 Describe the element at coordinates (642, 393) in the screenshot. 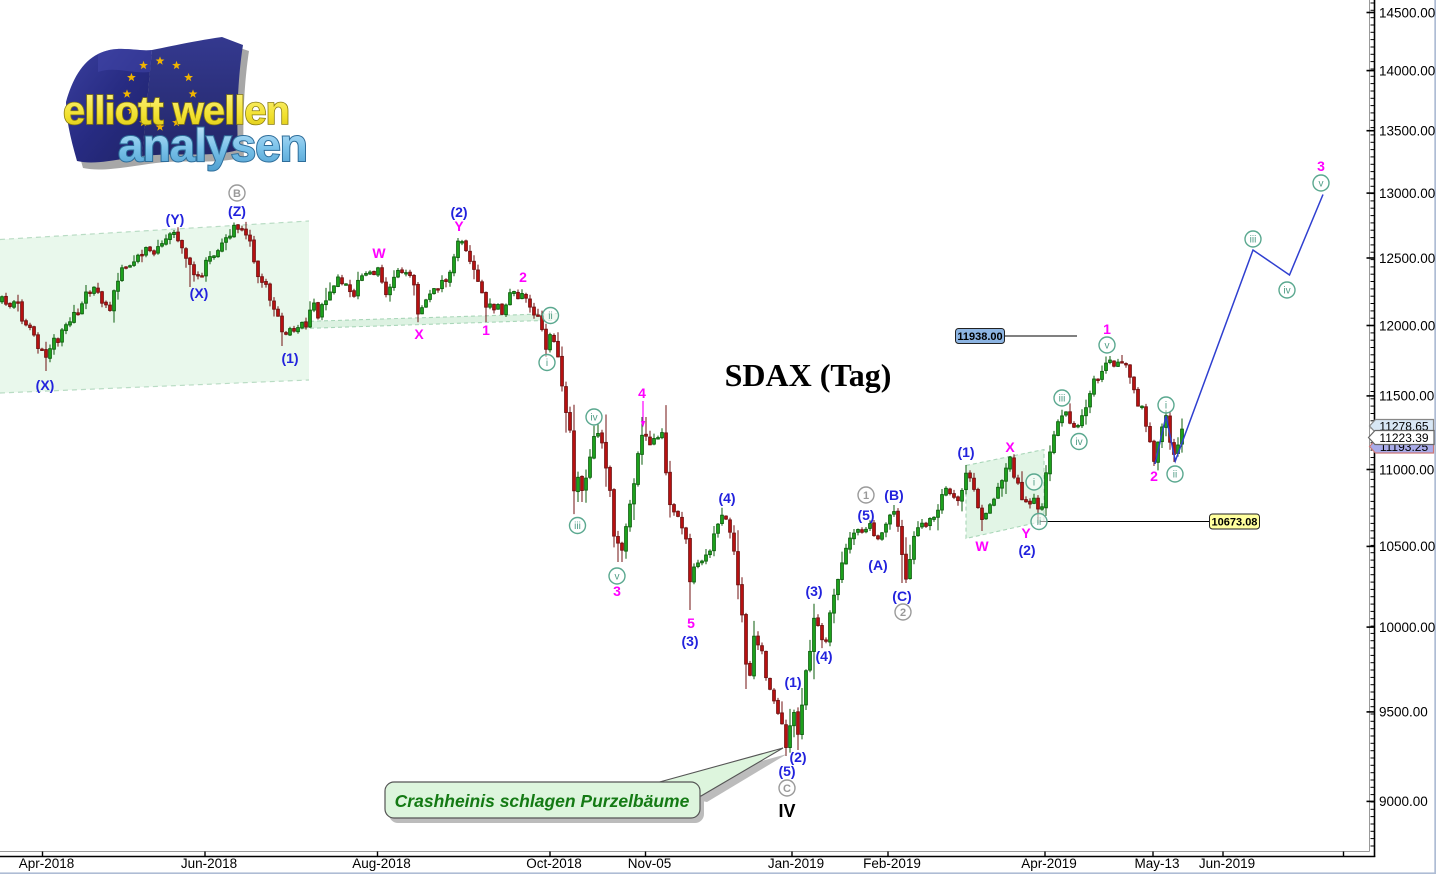

I see `svg-text: 4` at that location.